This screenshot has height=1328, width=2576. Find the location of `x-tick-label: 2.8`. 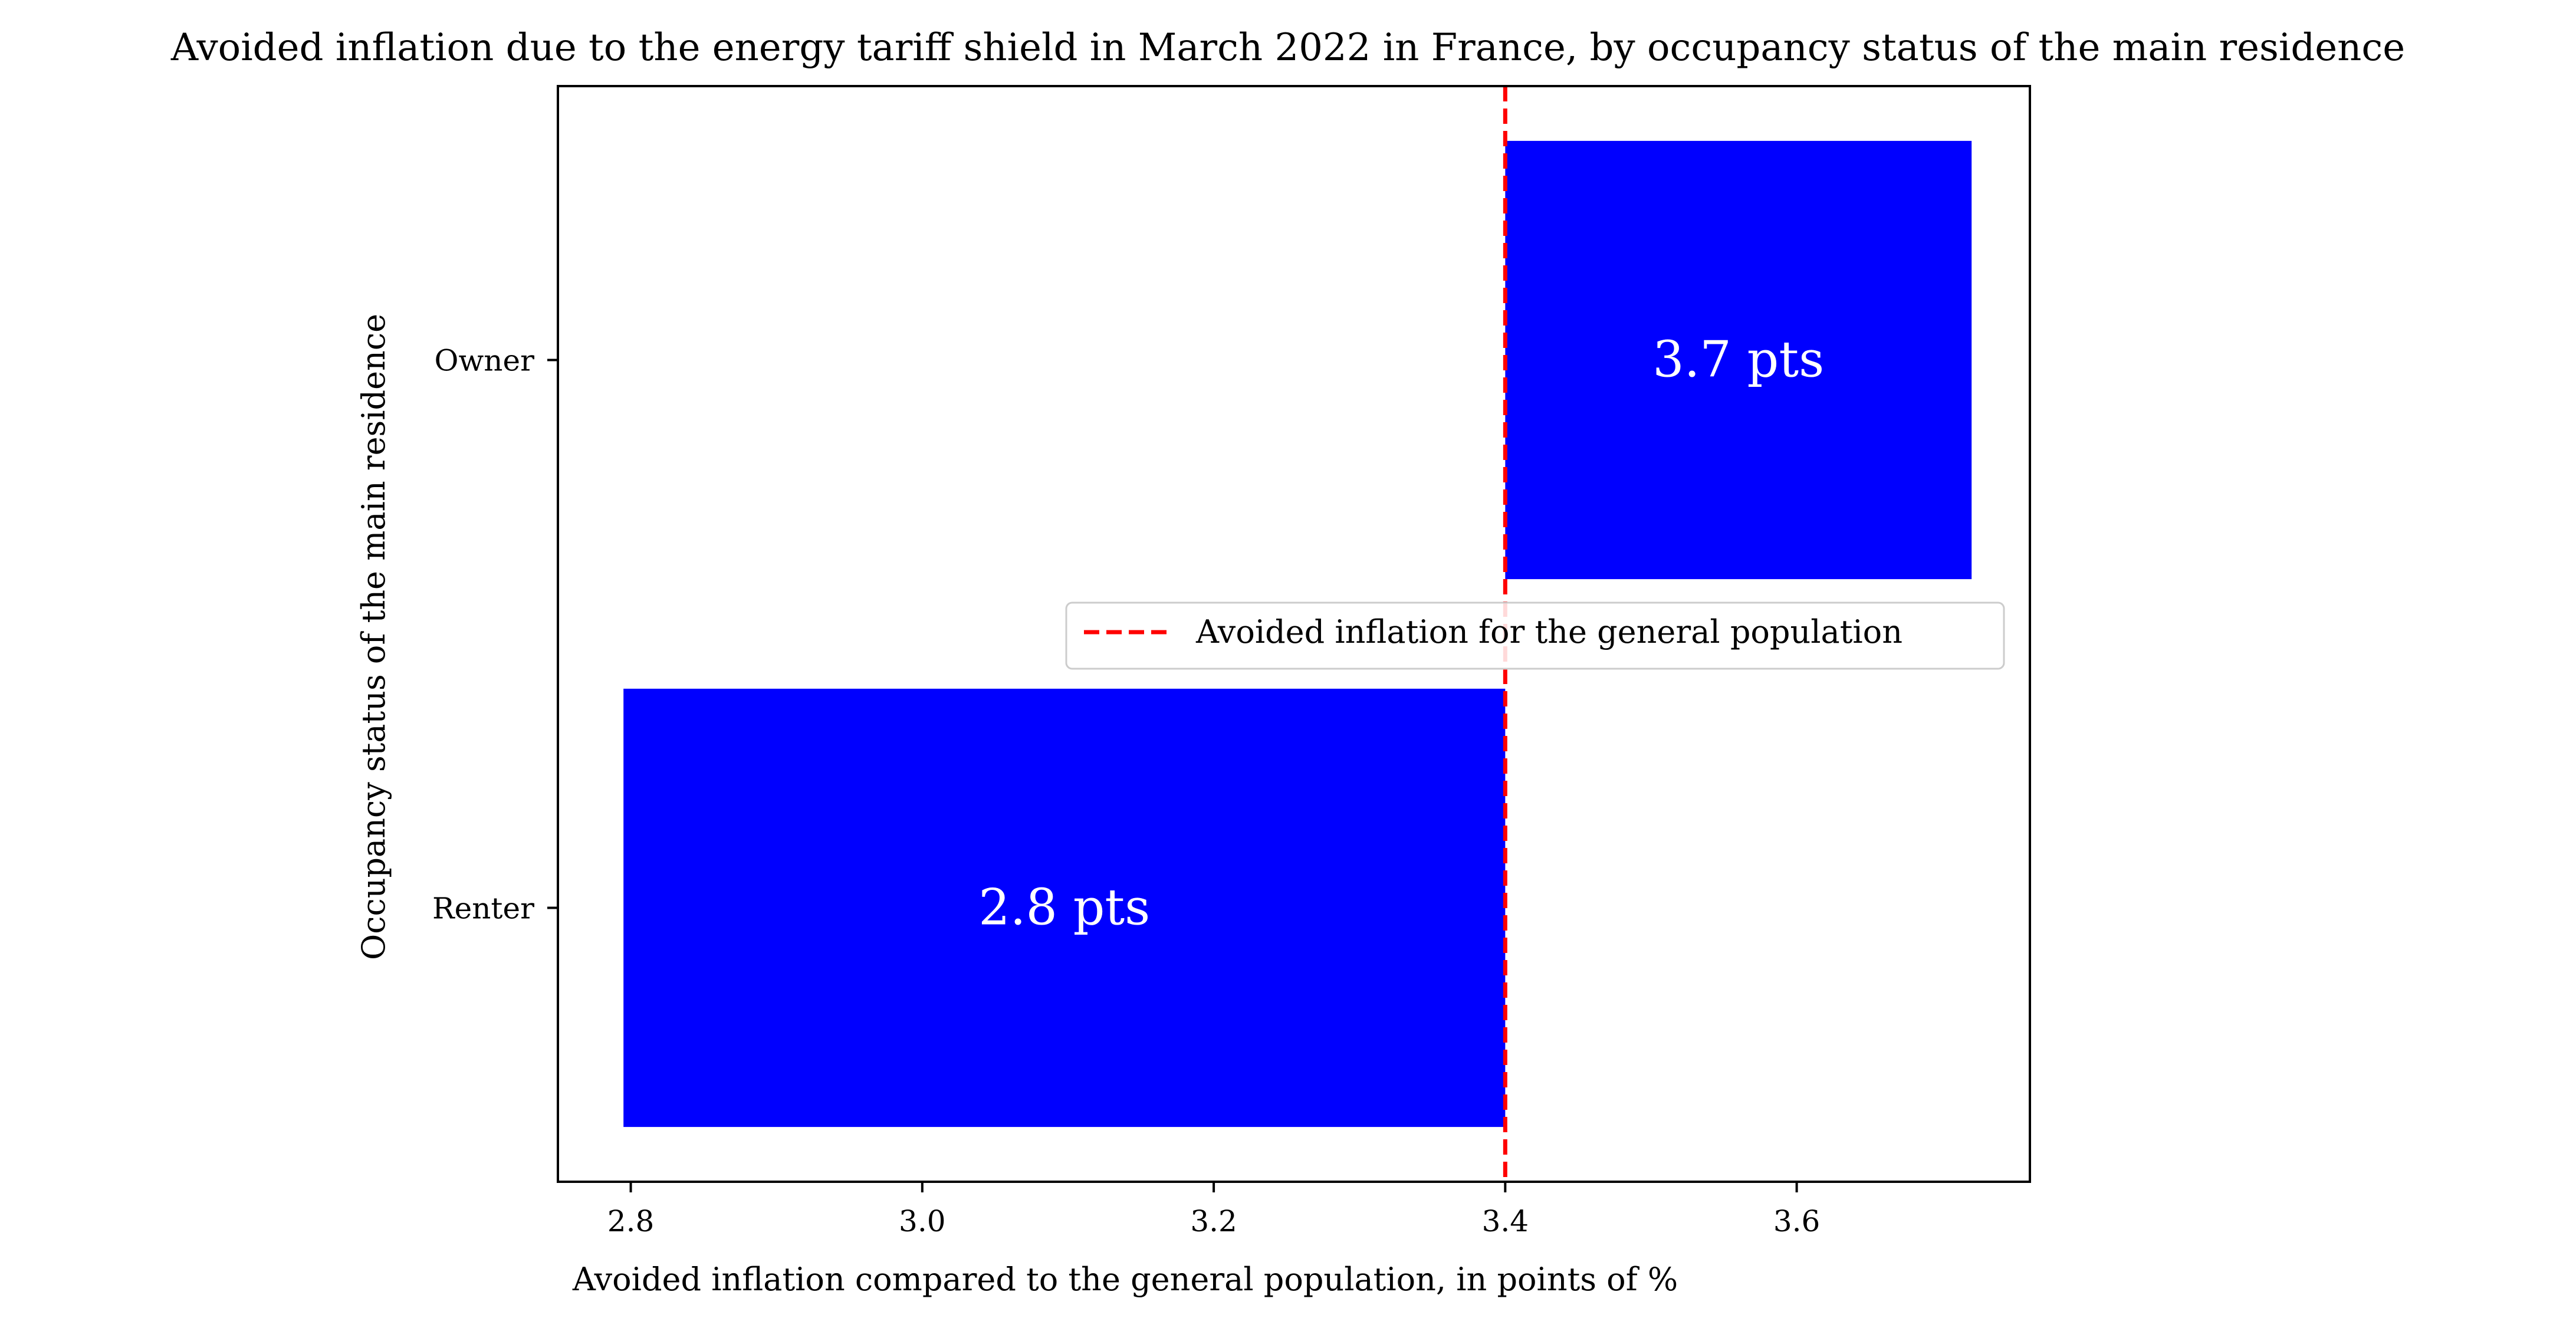

x-tick-label: 2.8 is located at coordinates (631, 1221).